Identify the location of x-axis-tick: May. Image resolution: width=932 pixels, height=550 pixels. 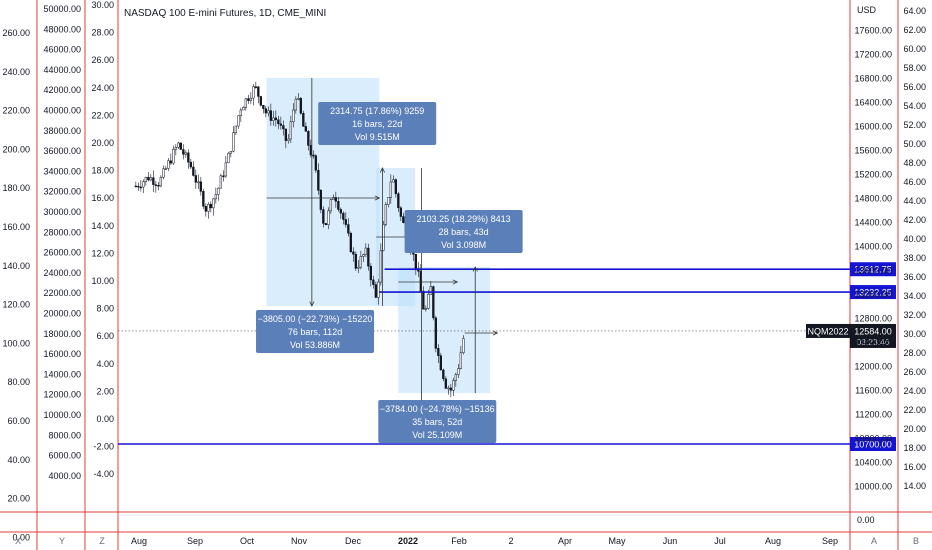
(617, 541).